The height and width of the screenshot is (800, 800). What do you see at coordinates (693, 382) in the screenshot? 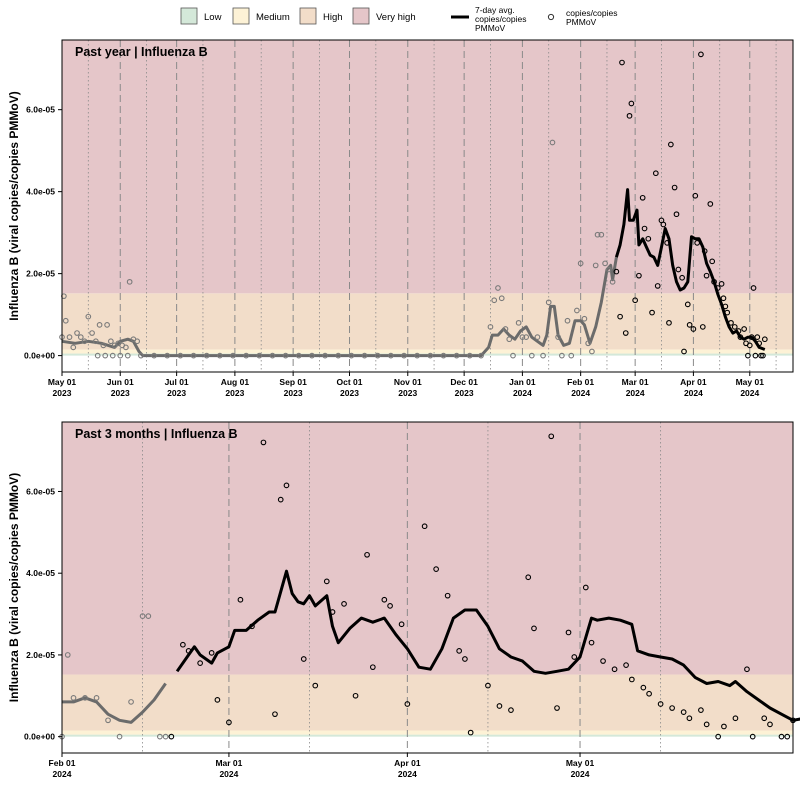
I see `x-tick-label: Apr 01` at bounding box center [693, 382].